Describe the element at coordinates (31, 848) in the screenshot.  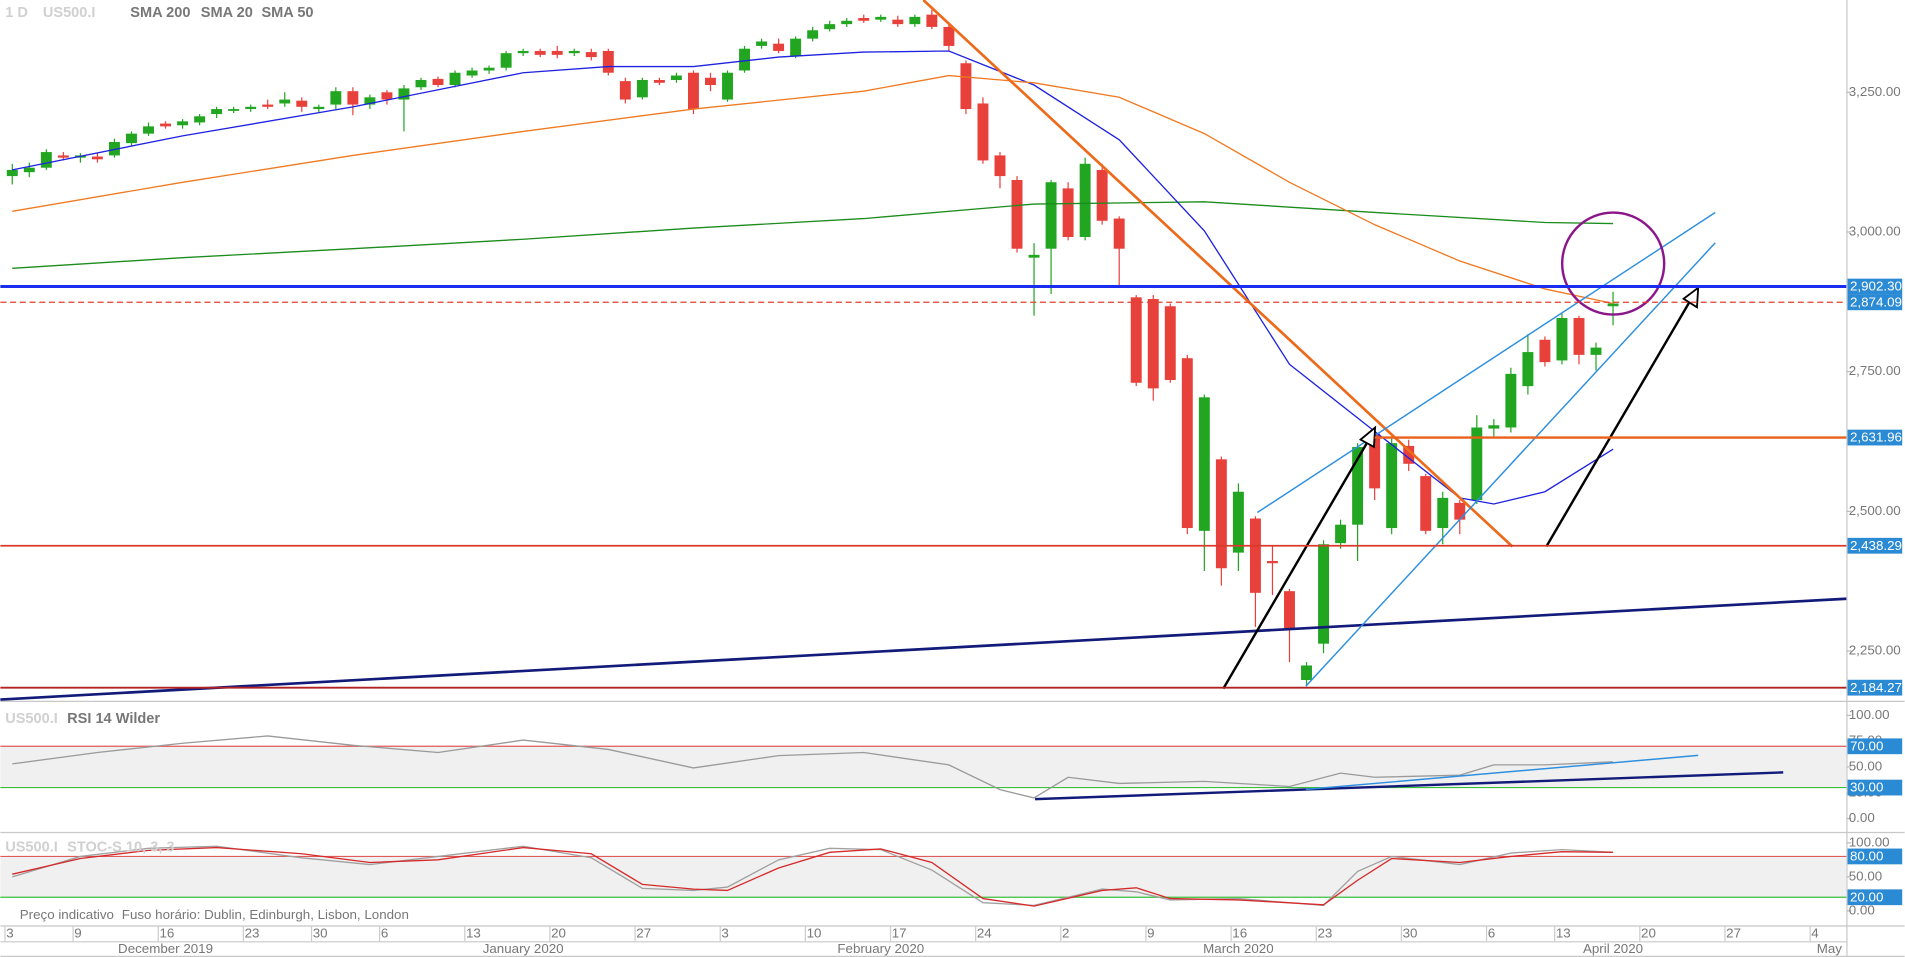
I see `symbol: US500.I` at that location.